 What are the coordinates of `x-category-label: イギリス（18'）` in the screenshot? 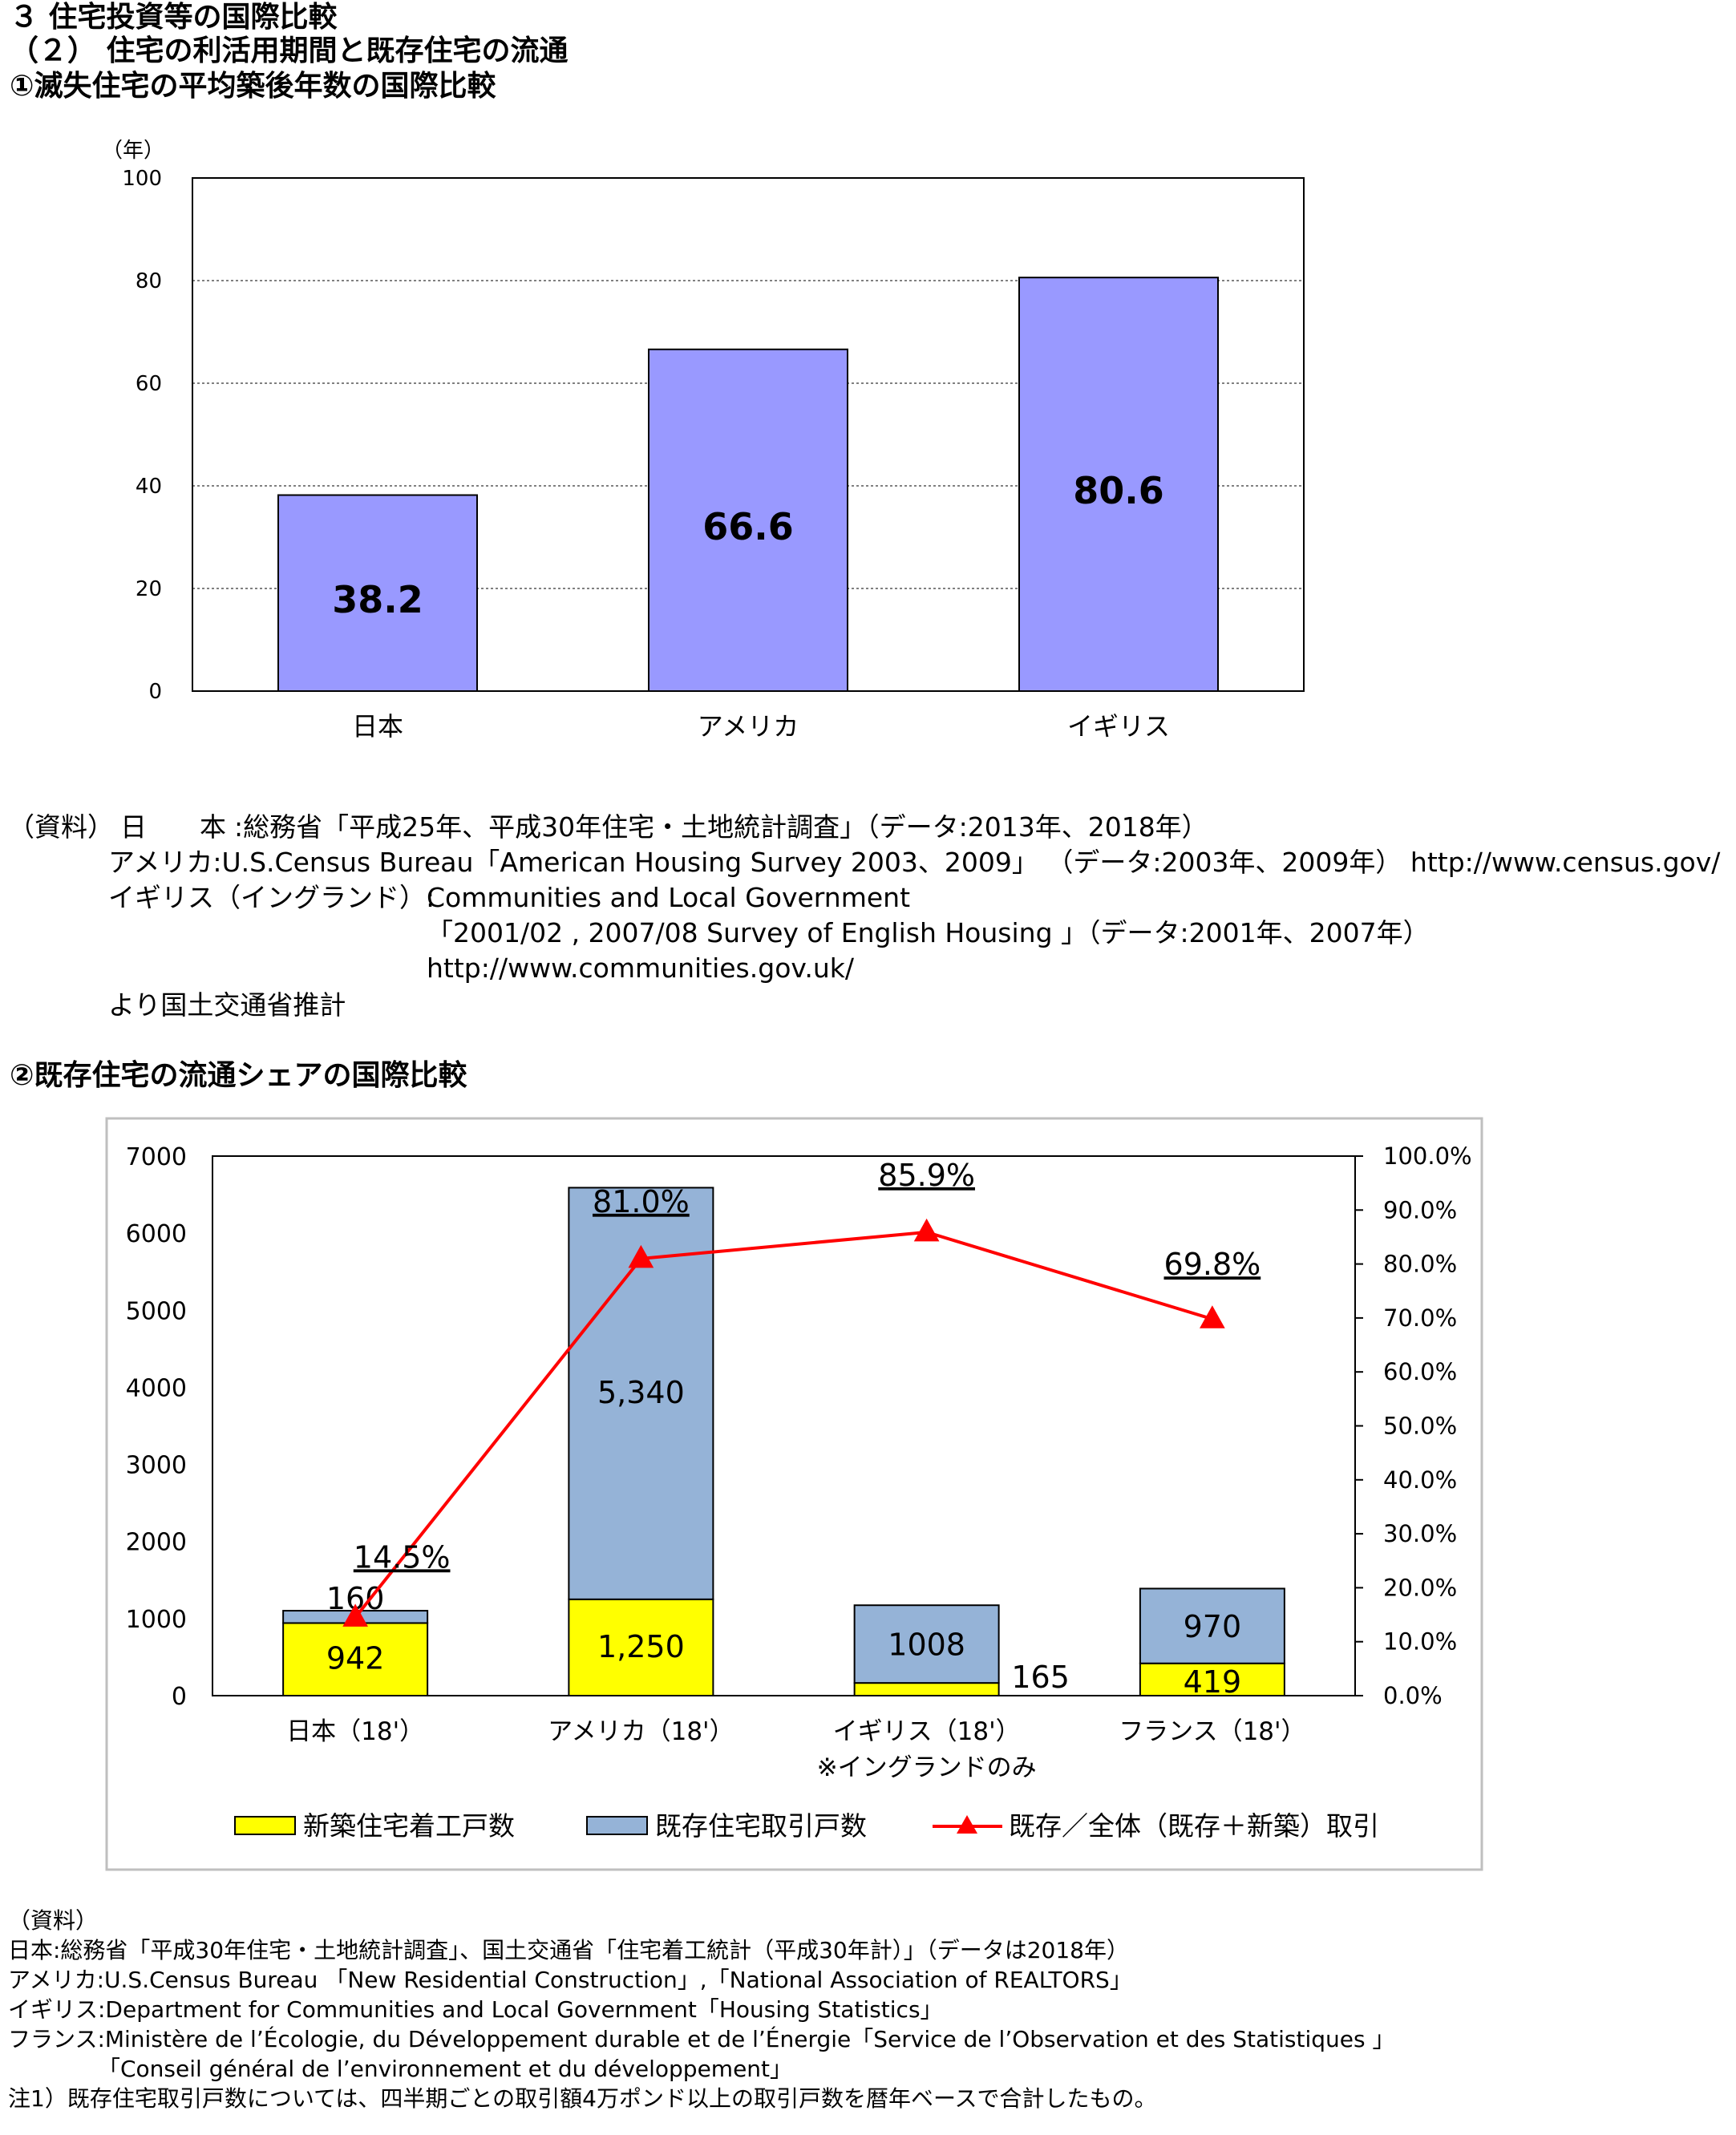 It's located at (927, 1731).